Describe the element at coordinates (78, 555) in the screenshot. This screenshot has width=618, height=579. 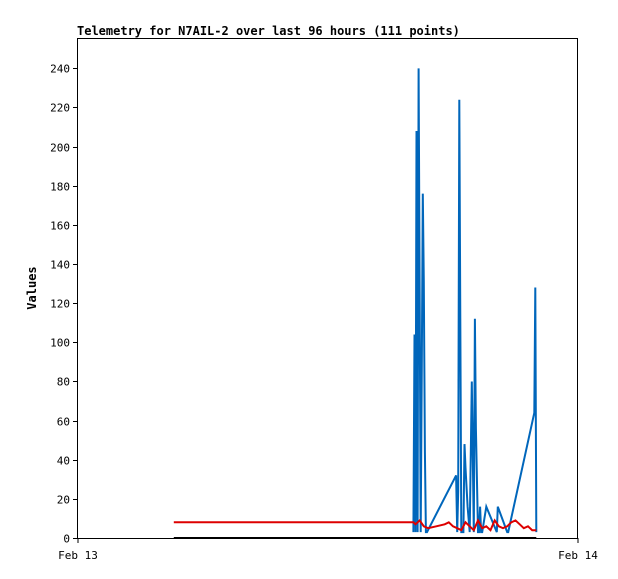
I see `x-tick-label: Feb 13` at that location.